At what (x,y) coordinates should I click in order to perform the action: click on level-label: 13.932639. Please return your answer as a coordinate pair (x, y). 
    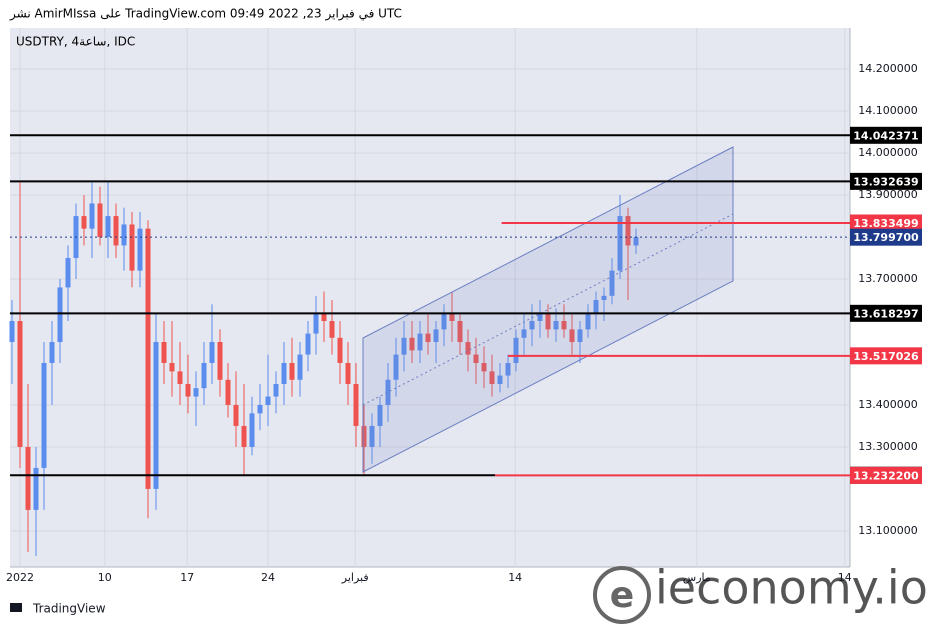
    Looking at the image, I should click on (885, 181).